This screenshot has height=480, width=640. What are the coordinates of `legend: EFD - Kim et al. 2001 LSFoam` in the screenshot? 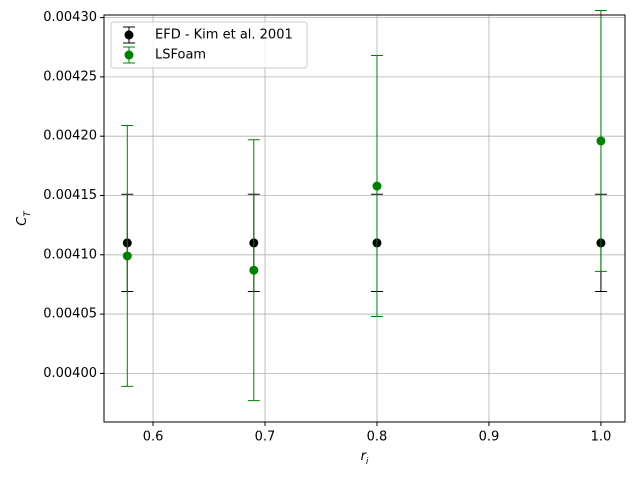 It's located at (209, 45).